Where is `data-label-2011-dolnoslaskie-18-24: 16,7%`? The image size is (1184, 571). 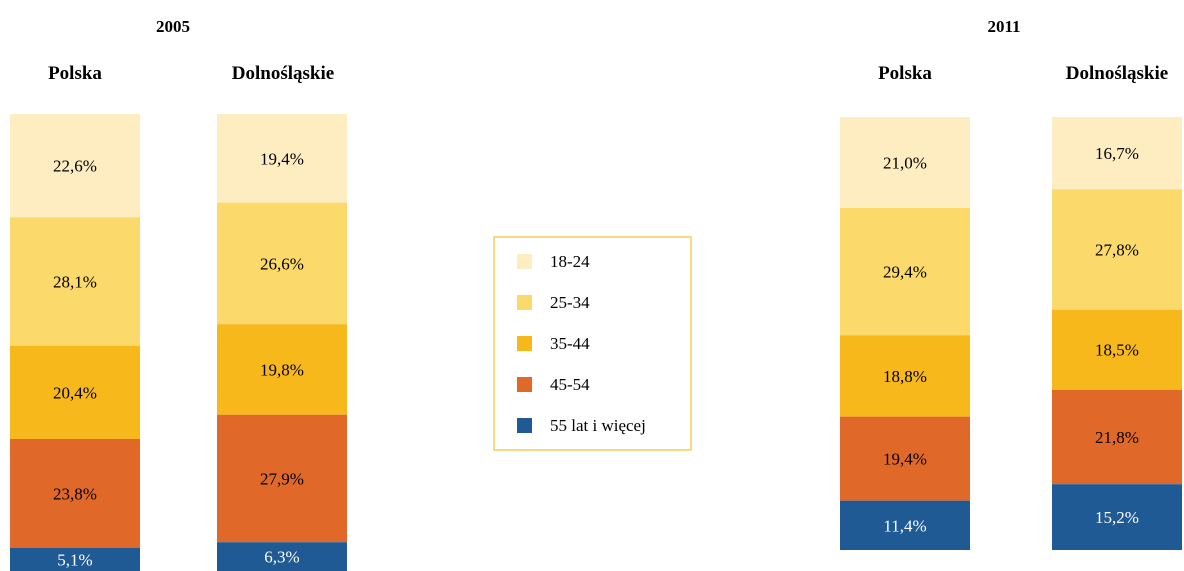
data-label-2011-dolnoslaskie-18-24: 16,7% is located at coordinates (1117, 153).